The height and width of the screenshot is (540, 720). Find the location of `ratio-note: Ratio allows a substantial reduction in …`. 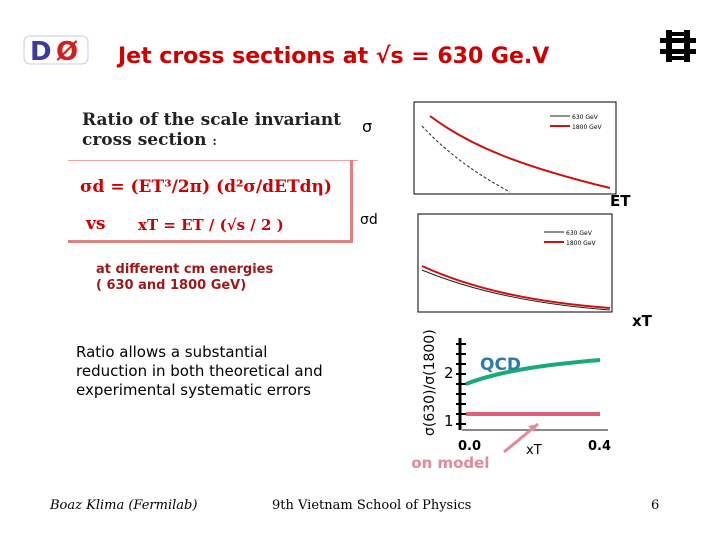

ratio-note: Ratio allows a substantial reduction in … is located at coordinates (199, 371).